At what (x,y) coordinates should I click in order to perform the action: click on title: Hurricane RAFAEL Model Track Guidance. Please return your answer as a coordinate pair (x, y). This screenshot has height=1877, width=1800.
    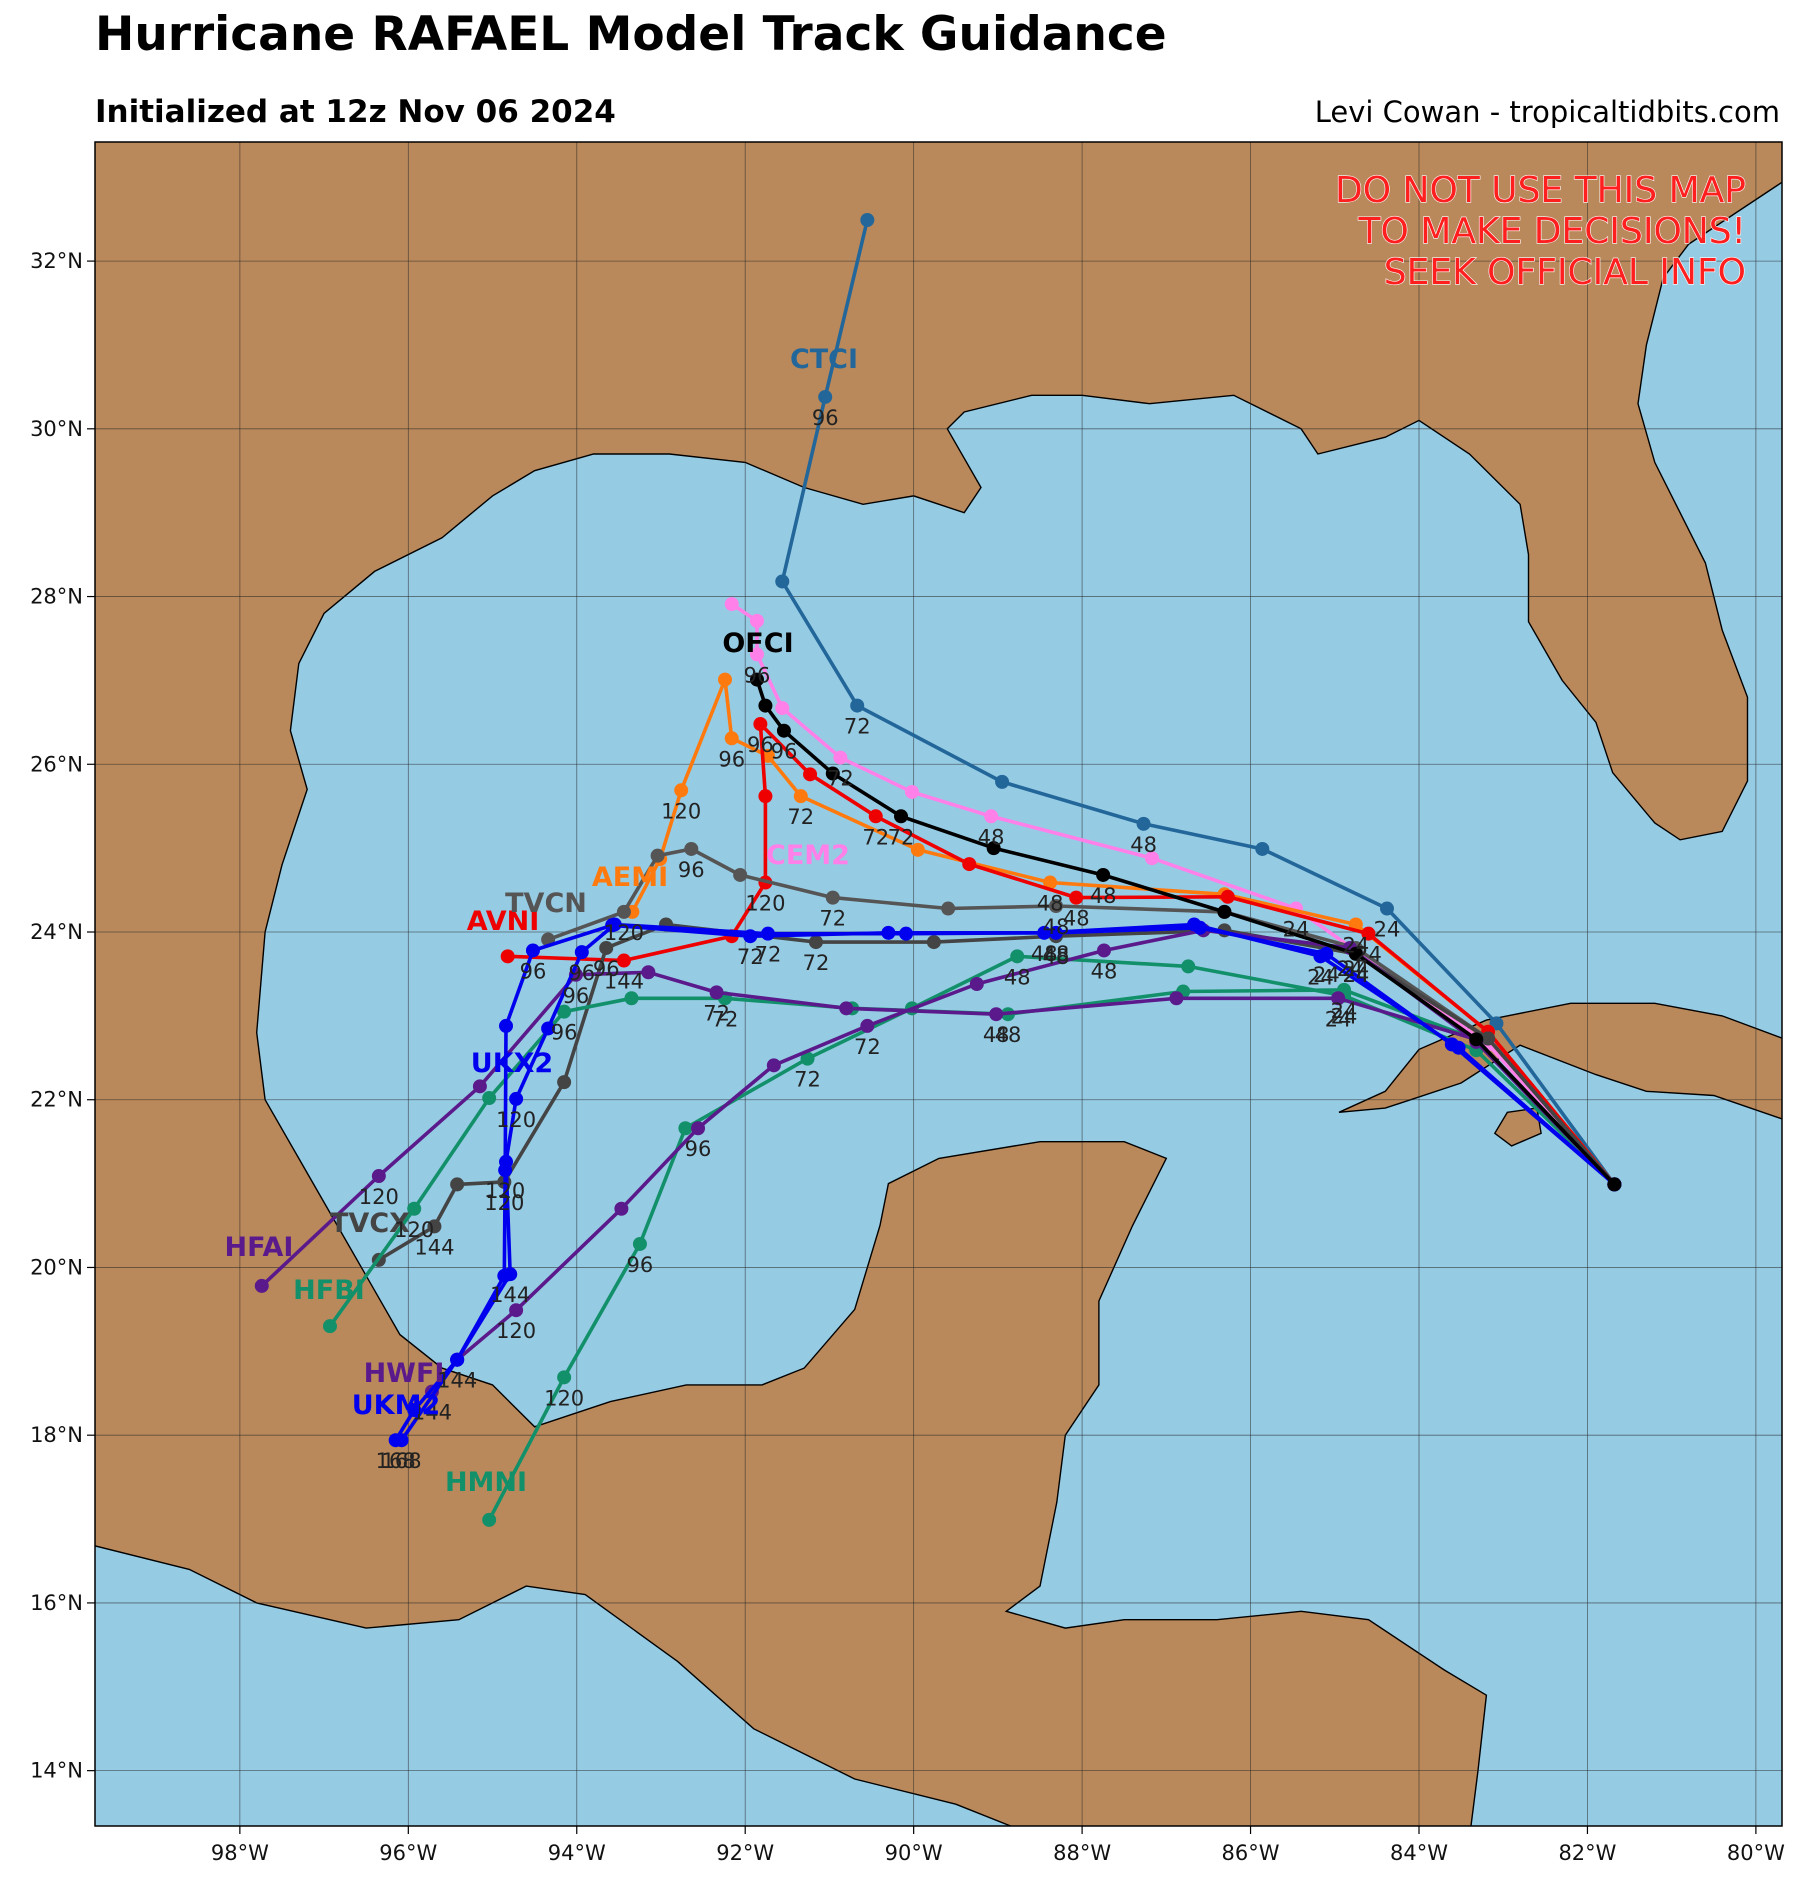
    Looking at the image, I should click on (631, 34).